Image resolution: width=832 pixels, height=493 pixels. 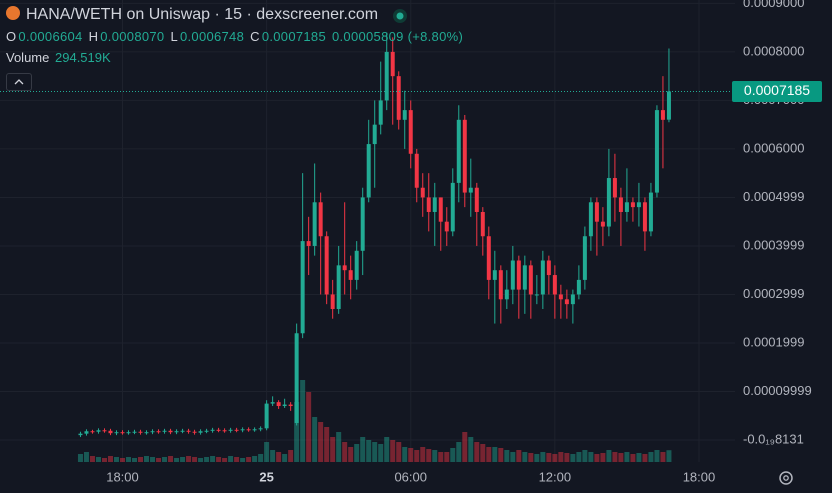 What do you see at coordinates (397, 36) in the screenshot?
I see `change: 0.00005809 (+8.80%)` at bounding box center [397, 36].